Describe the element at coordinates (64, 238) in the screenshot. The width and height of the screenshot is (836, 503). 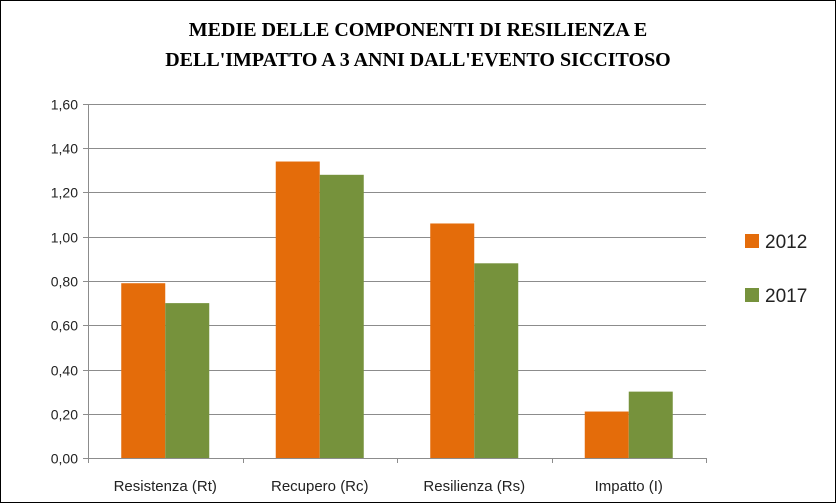
I see `y-tick-label: 1,00` at that location.